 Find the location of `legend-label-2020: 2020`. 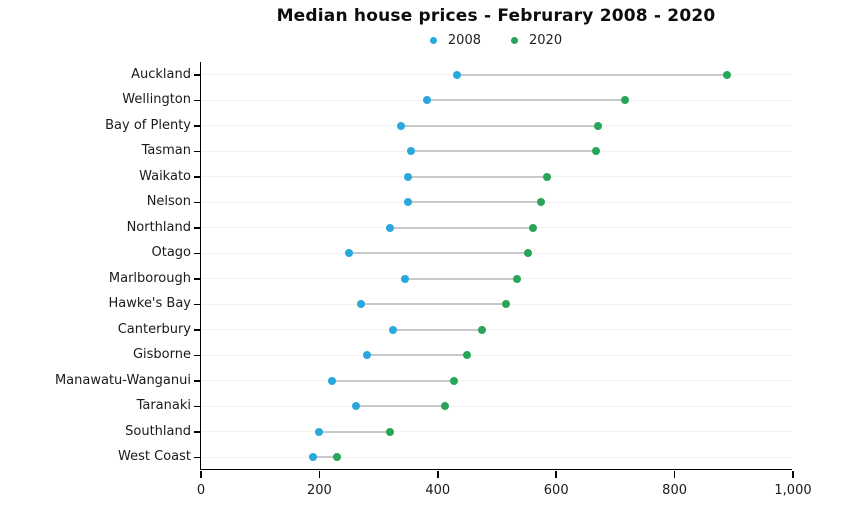

legend-label-2020: 2020 is located at coordinates (546, 40).